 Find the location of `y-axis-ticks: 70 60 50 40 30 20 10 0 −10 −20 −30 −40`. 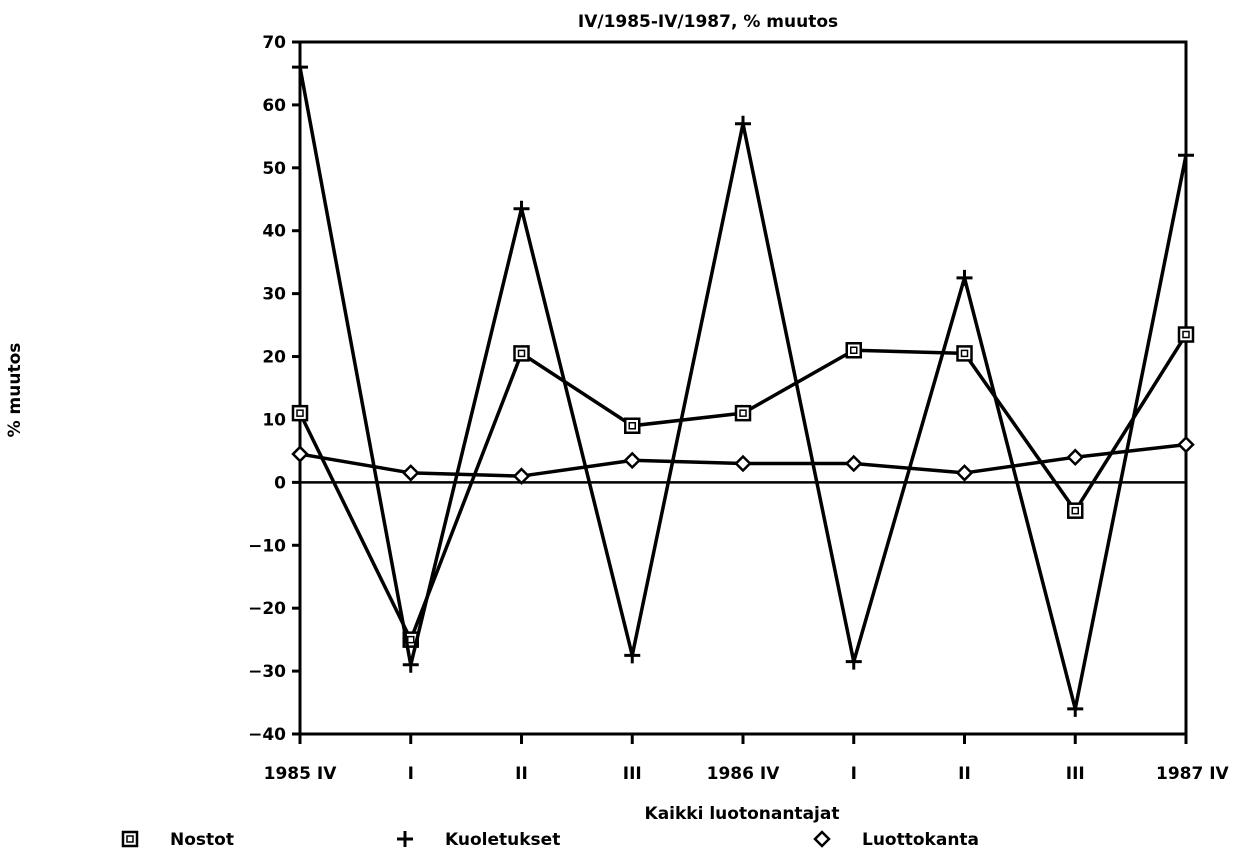

y-axis-ticks: 70 60 50 40 30 20 10 0 −10 −20 −30 −40 is located at coordinates (274, 389).